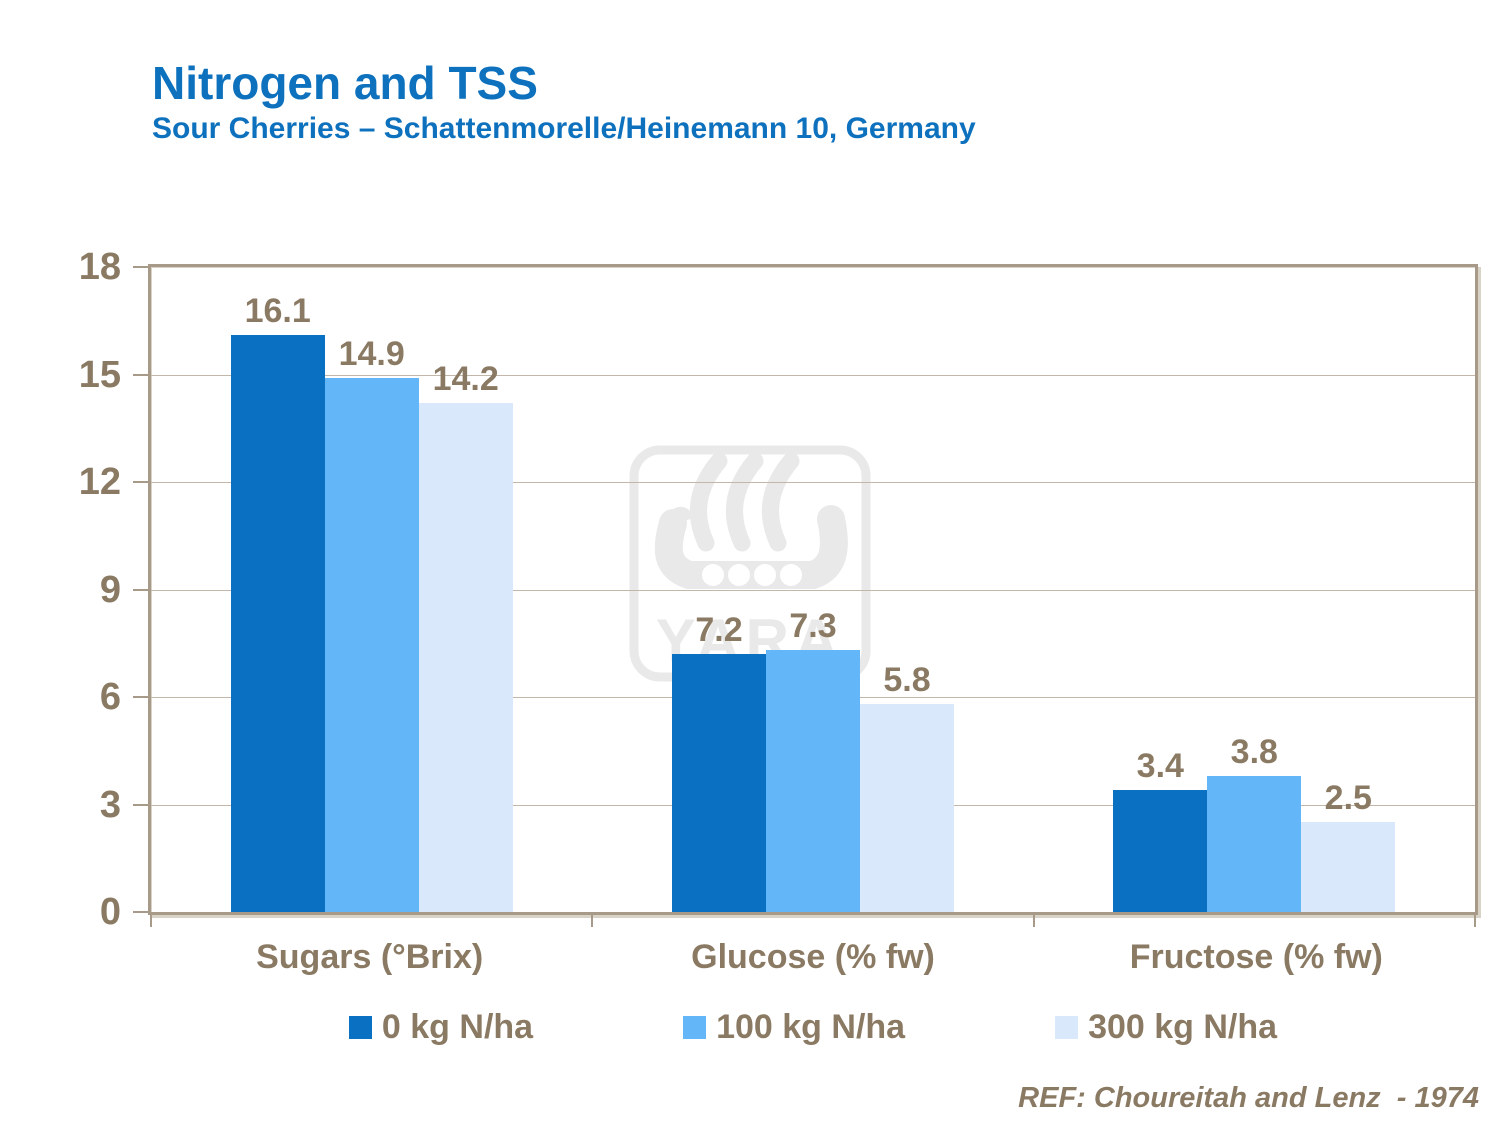  I want to click on x-category-label: Fructose (% fw), so click(1256, 957).